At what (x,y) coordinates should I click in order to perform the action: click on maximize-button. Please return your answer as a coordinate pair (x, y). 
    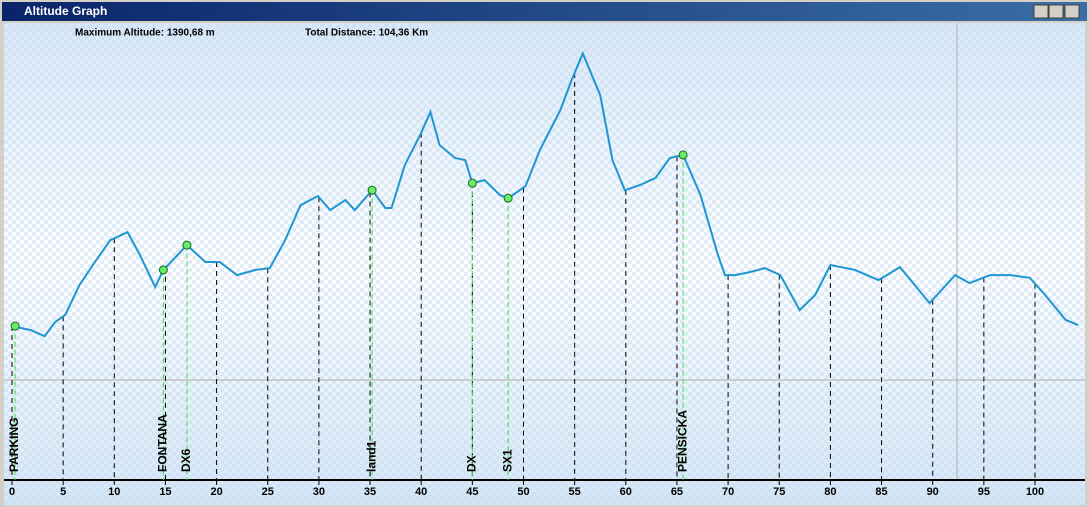
    Looking at the image, I should click on (1056, 11).